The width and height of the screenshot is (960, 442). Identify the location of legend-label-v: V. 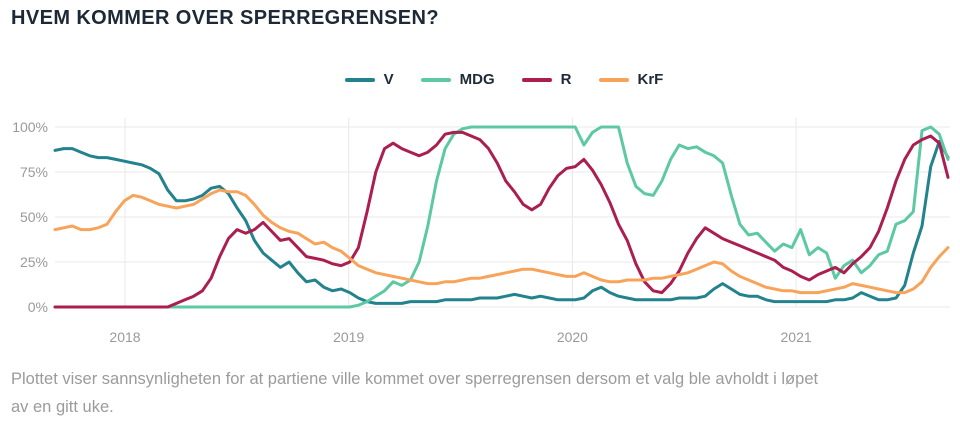
(388, 79).